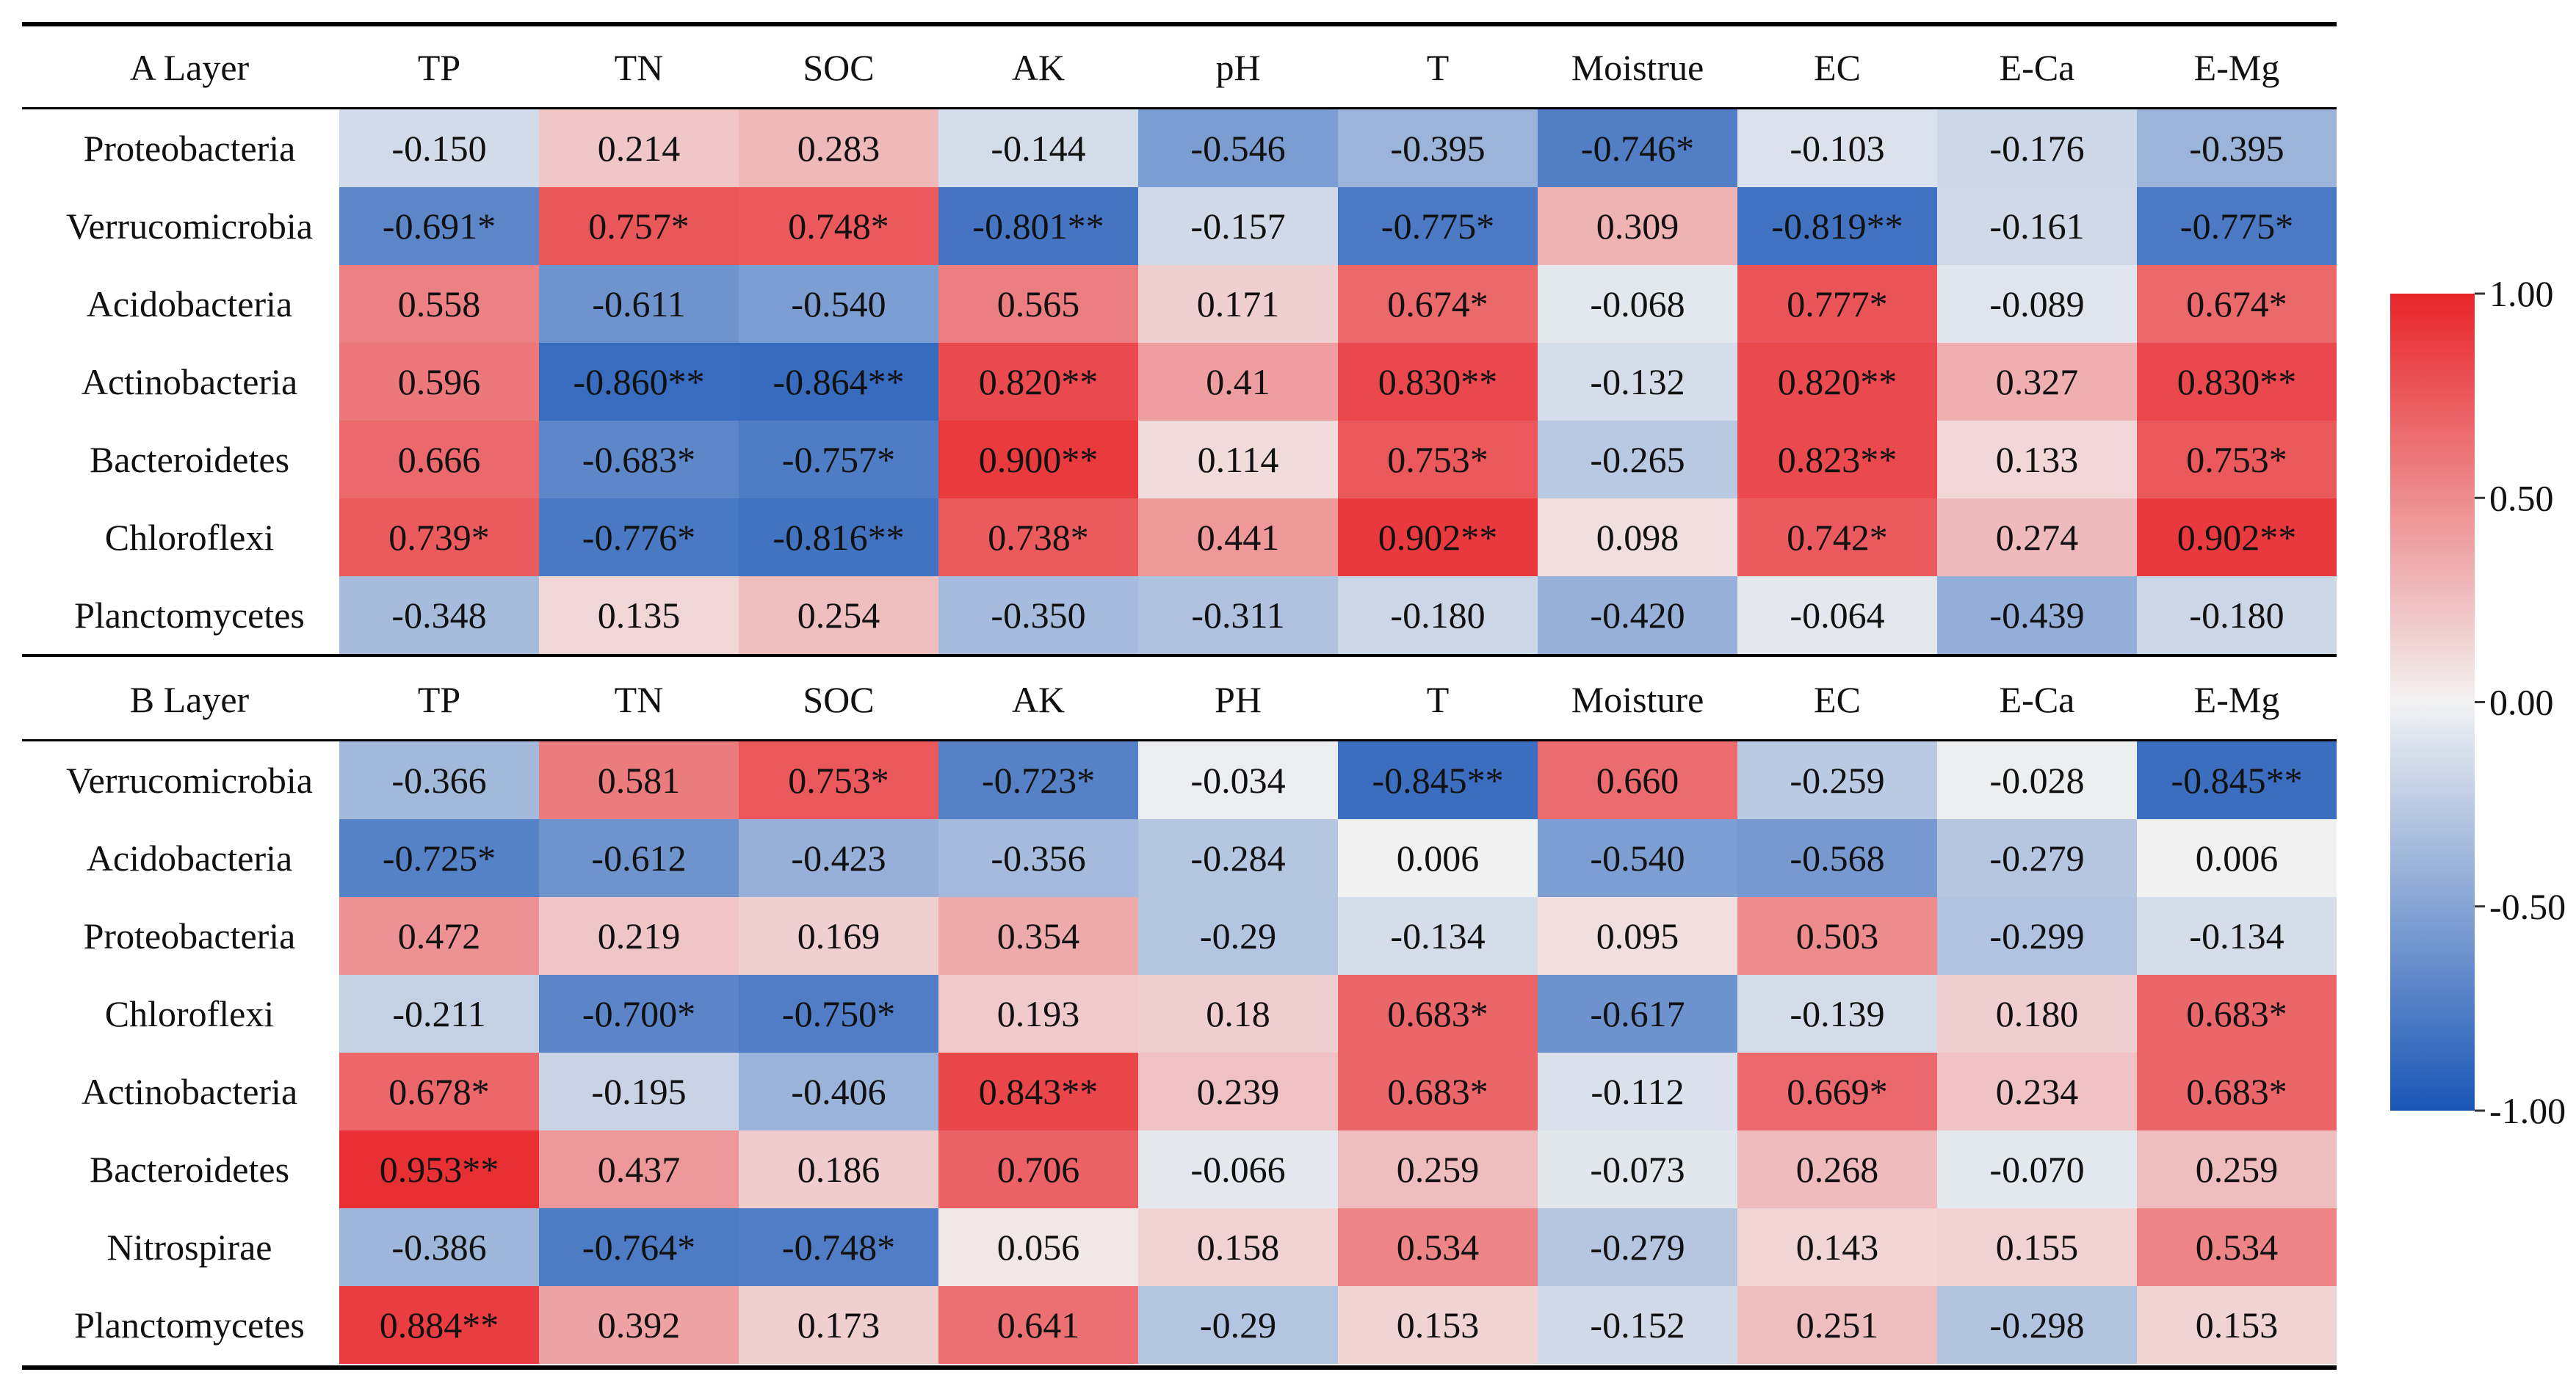  What do you see at coordinates (2036, 781) in the screenshot?
I see `b-layer-cell-label: -0.028` at bounding box center [2036, 781].